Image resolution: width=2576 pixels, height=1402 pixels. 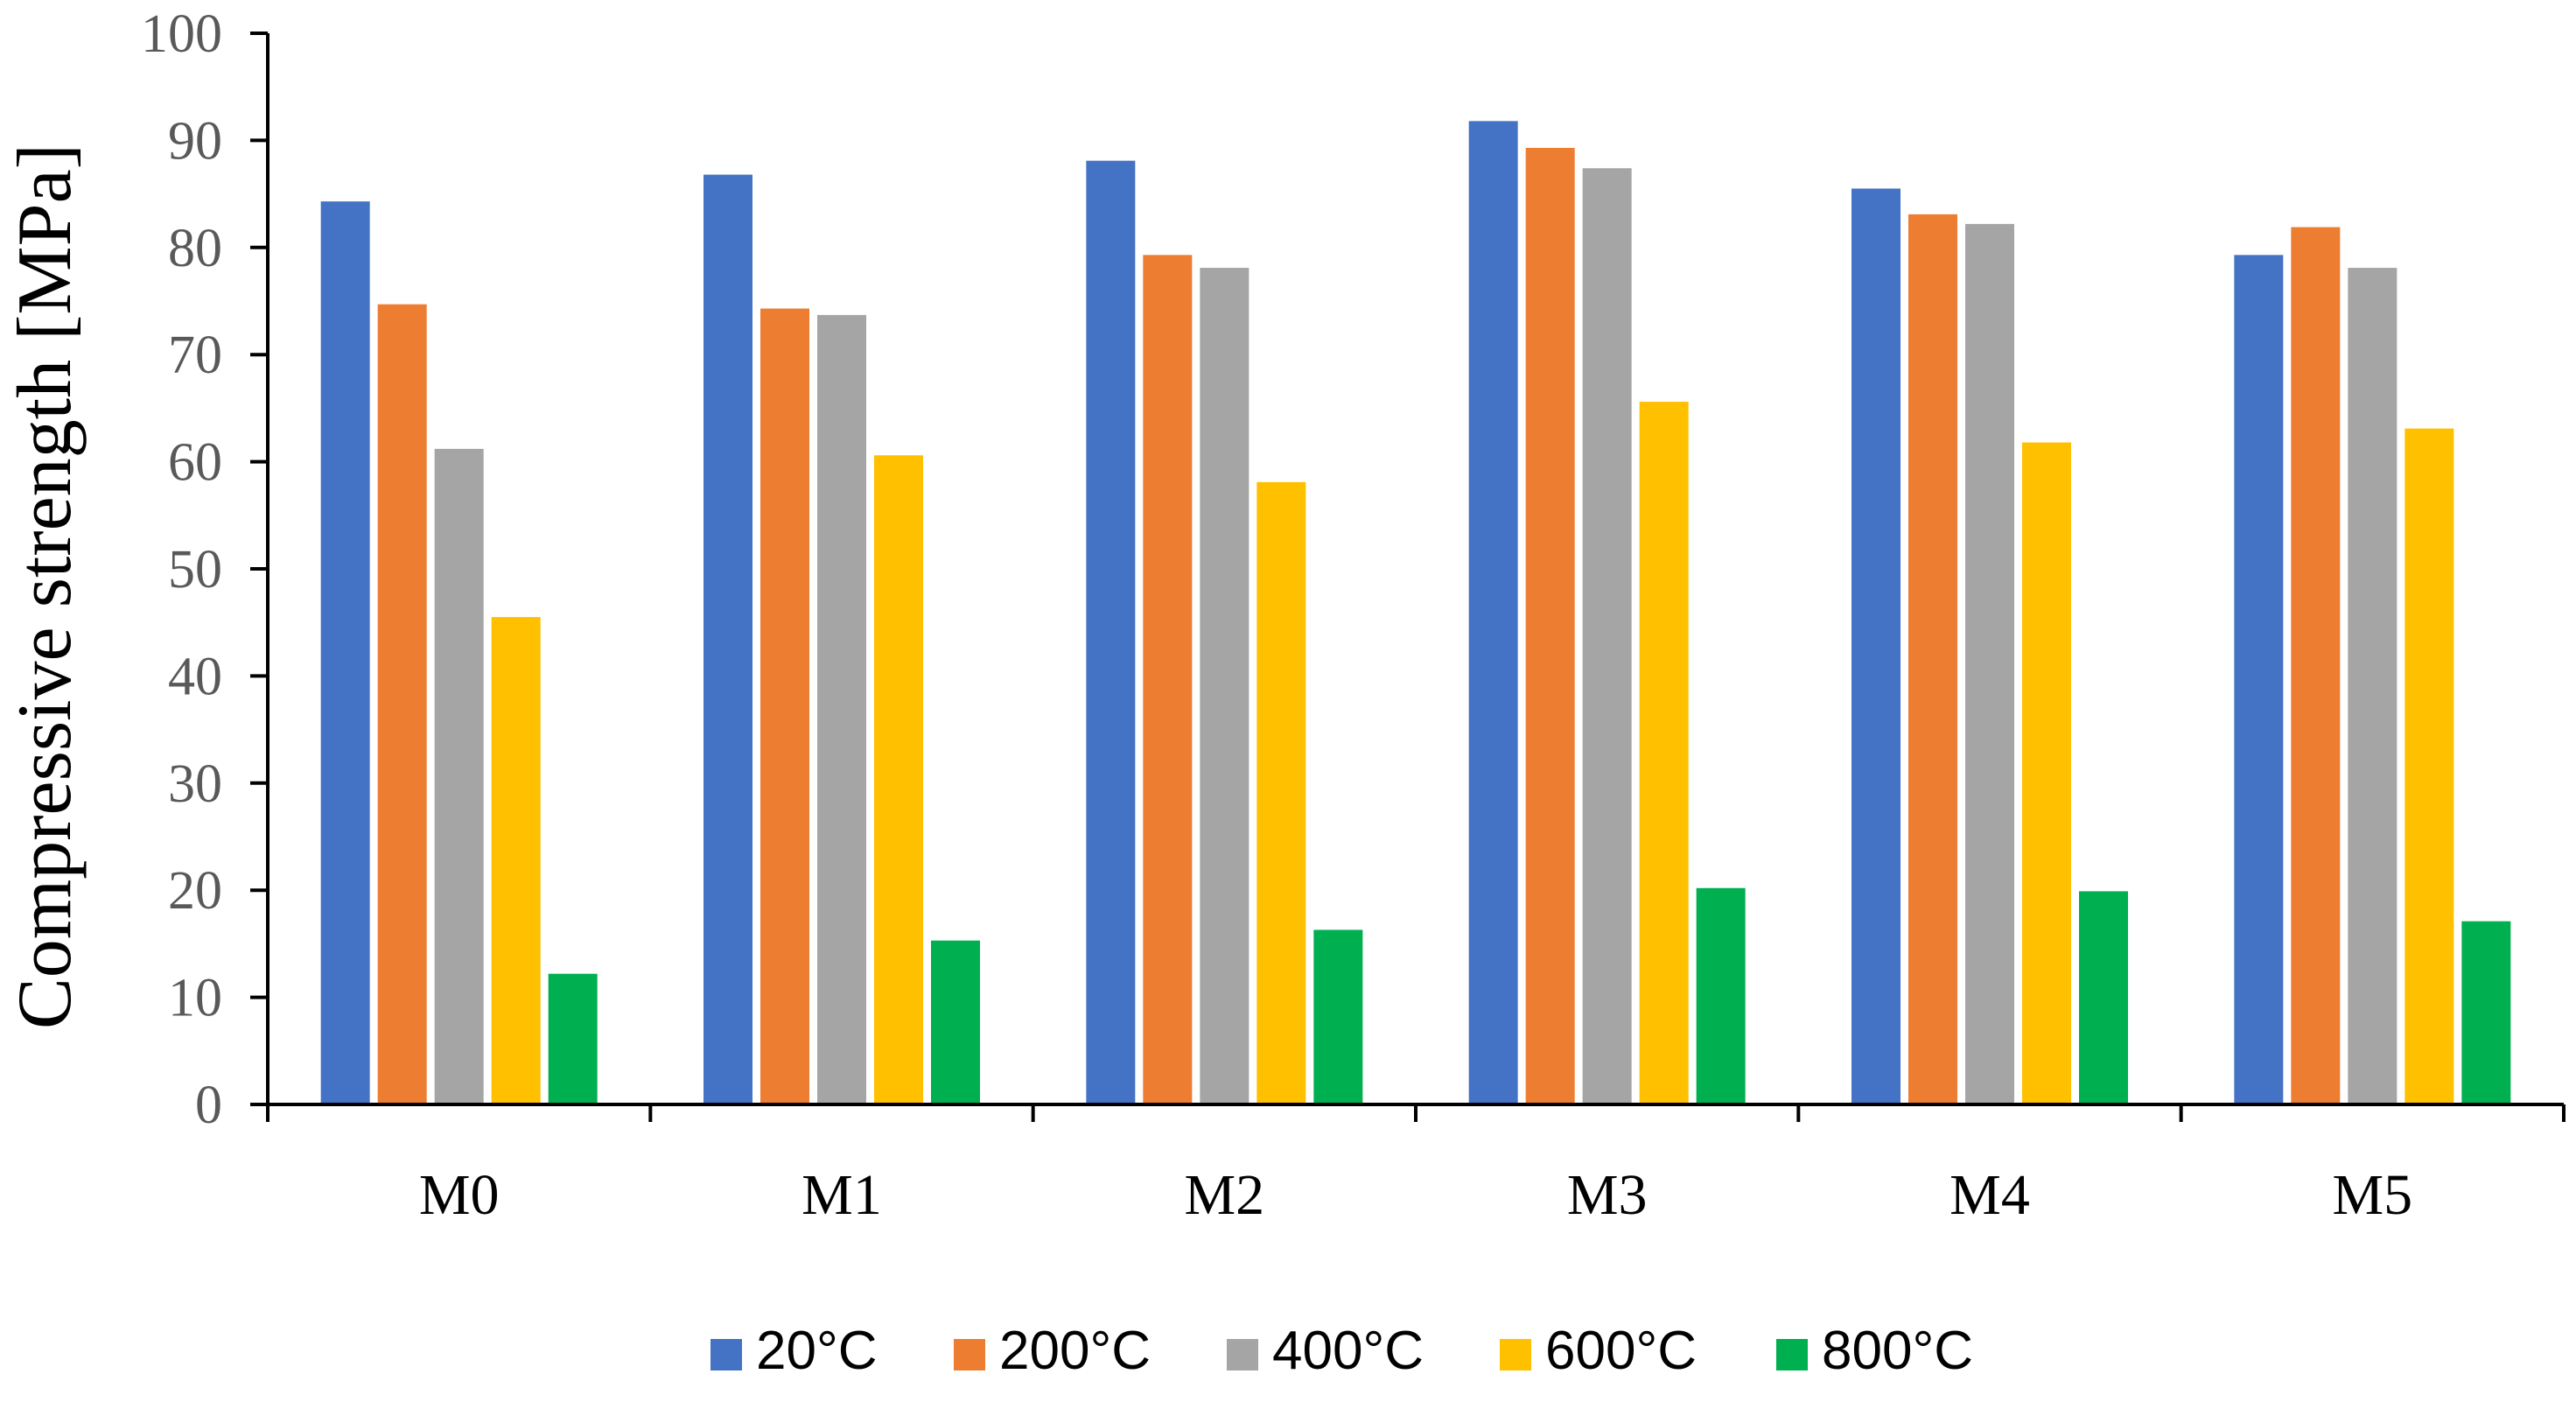 I want to click on bar-m3-20degc, so click(x=1493, y=612).